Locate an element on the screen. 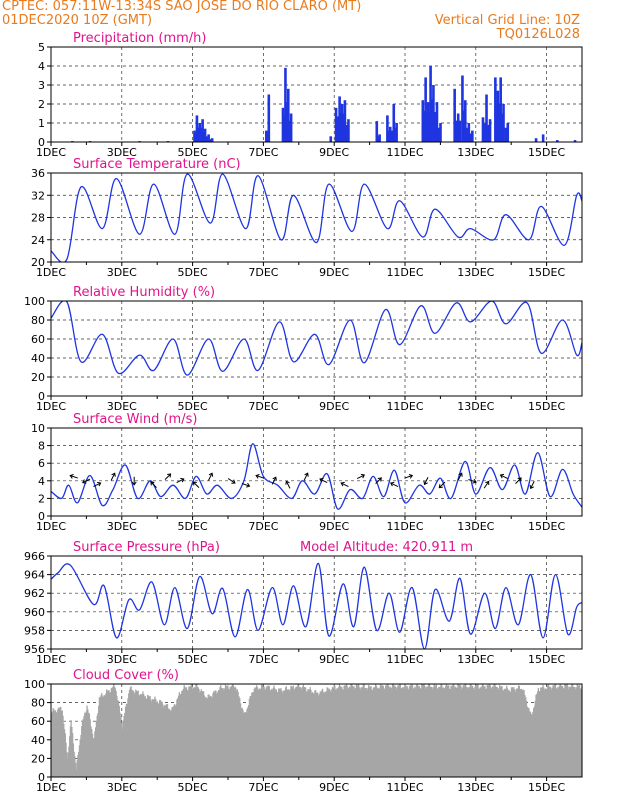 The height and width of the screenshot is (800, 618). y-tick-label: 2 is located at coordinates (41, 104).